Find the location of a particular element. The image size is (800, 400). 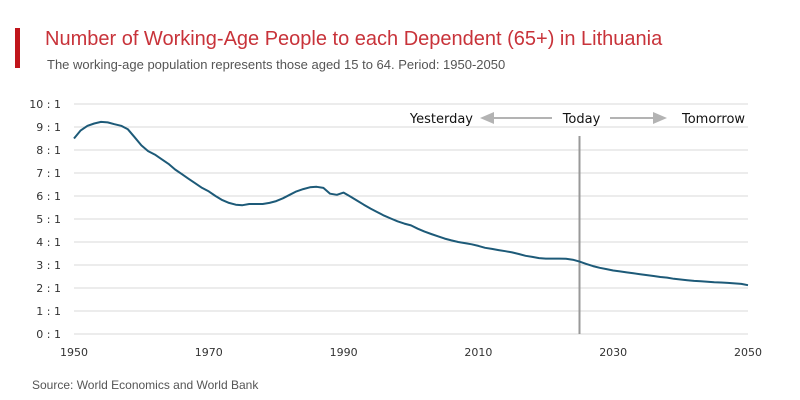

y-tick-label: 9 : 1 is located at coordinates (48, 127).